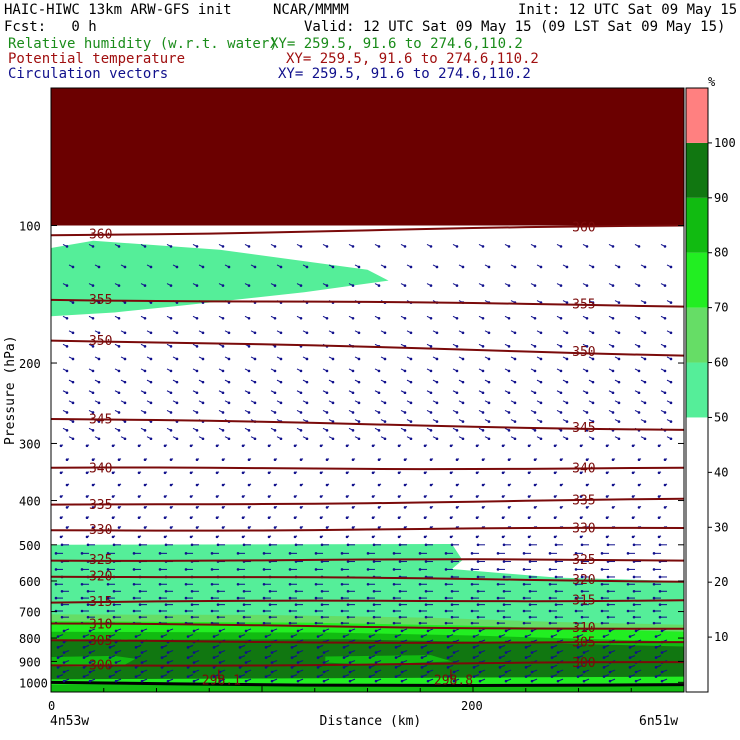  What do you see at coordinates (30, 582) in the screenshot?
I see `y-tick-label: 600` at bounding box center [30, 582].